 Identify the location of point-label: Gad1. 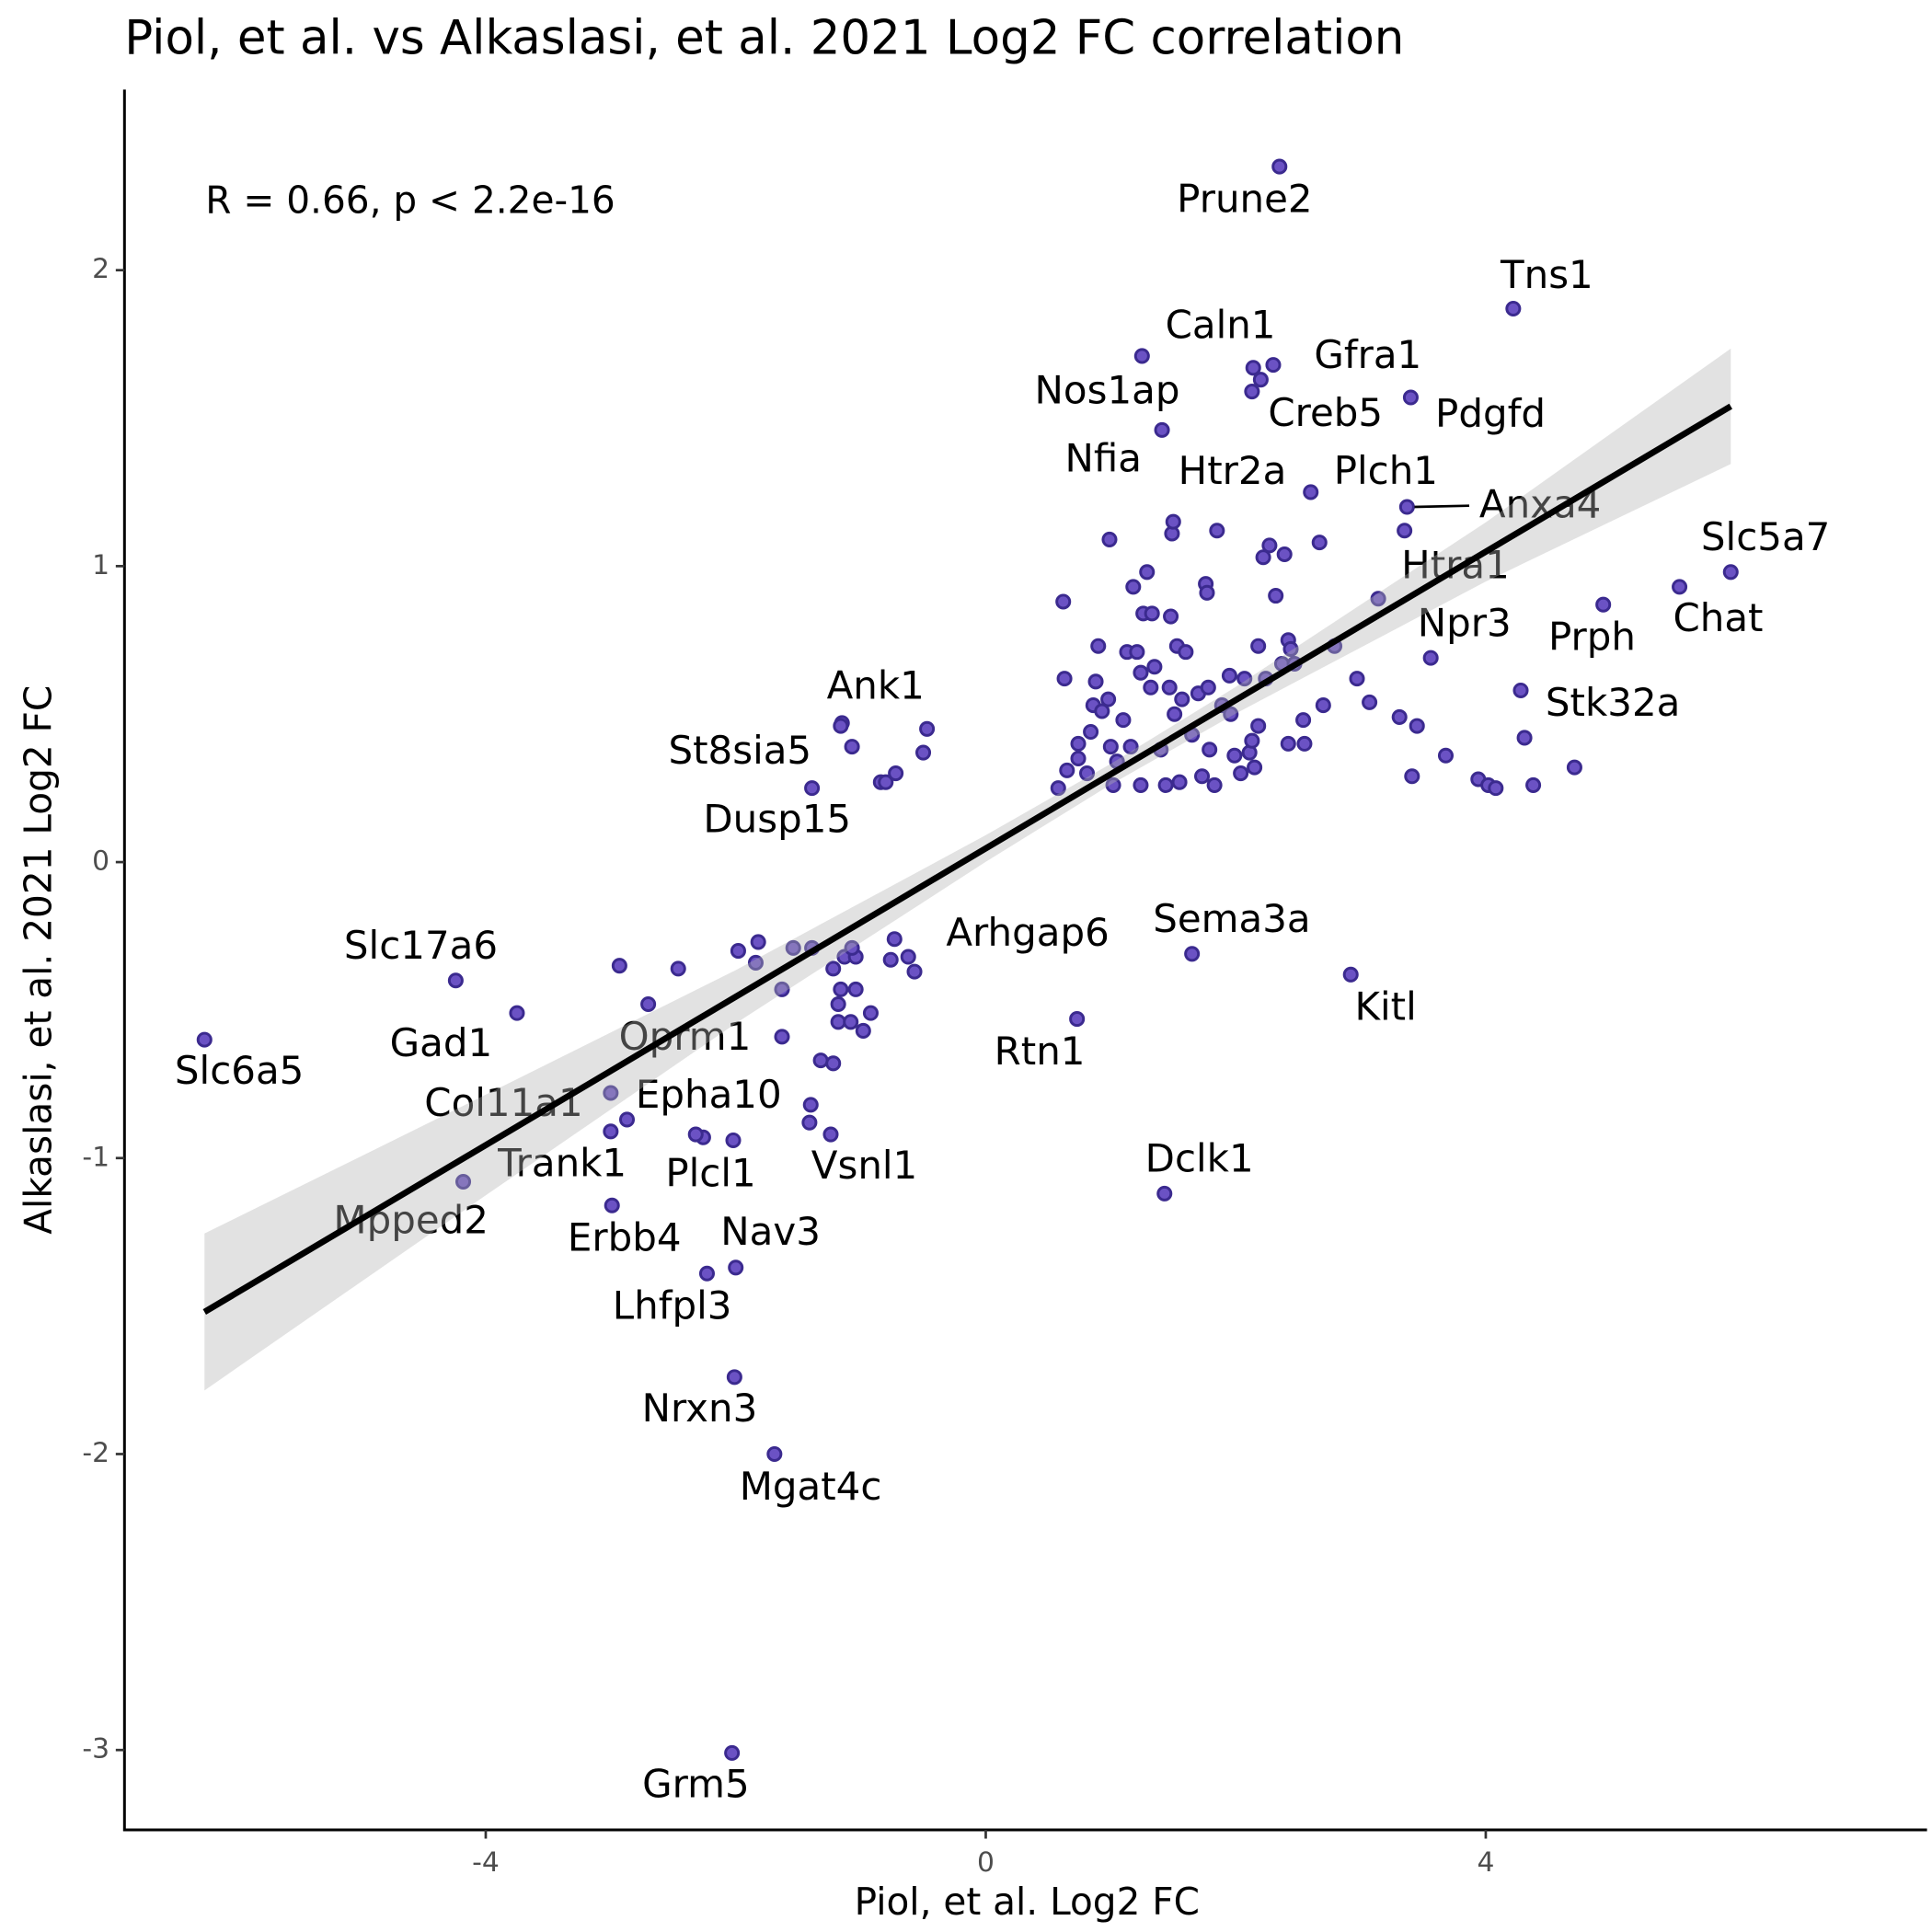
(441, 1042).